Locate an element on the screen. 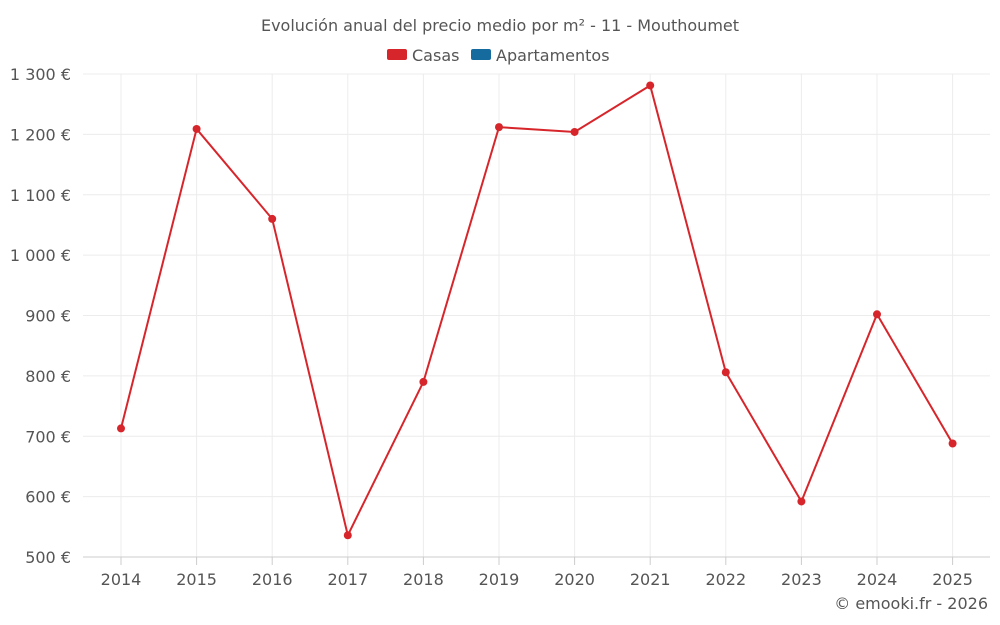 Image resolution: width=1000 pixels, height=625 pixels. legend-swatch-apartamentos is located at coordinates (481, 54).